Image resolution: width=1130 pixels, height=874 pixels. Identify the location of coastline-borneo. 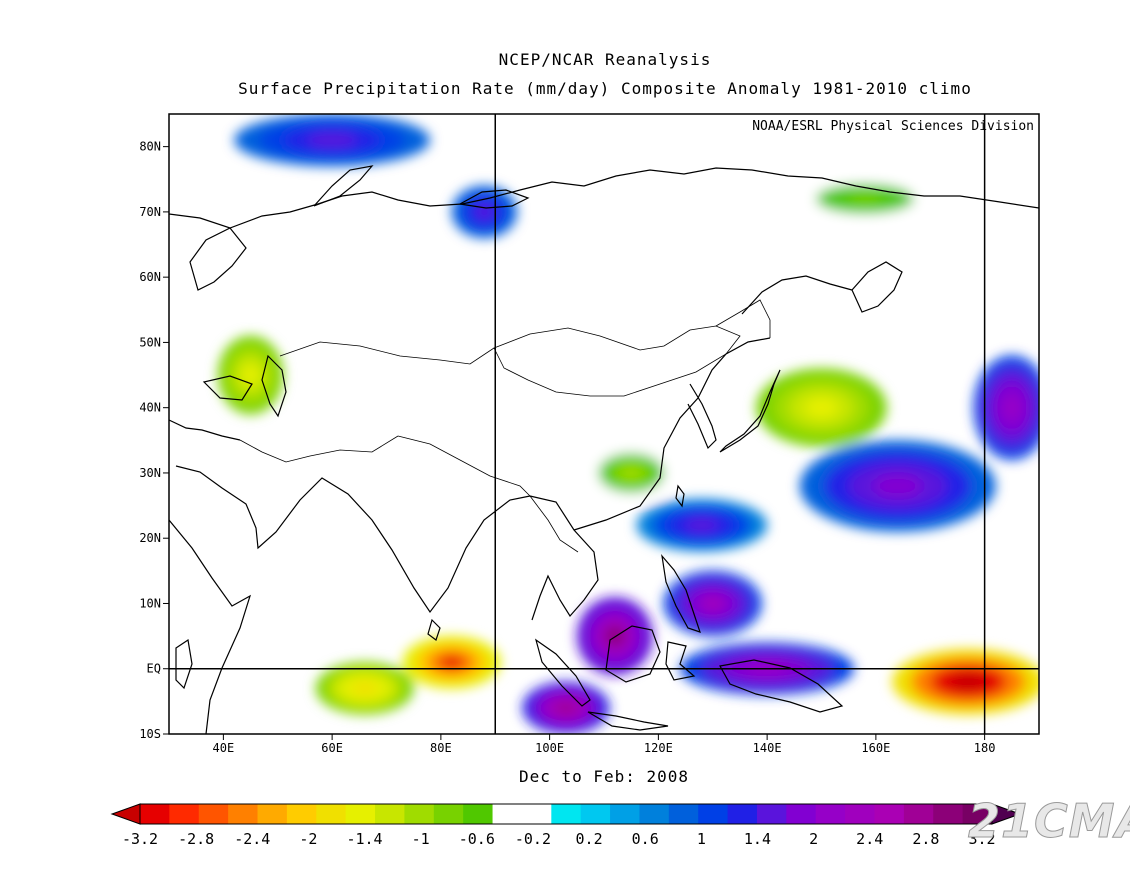
(633, 654).